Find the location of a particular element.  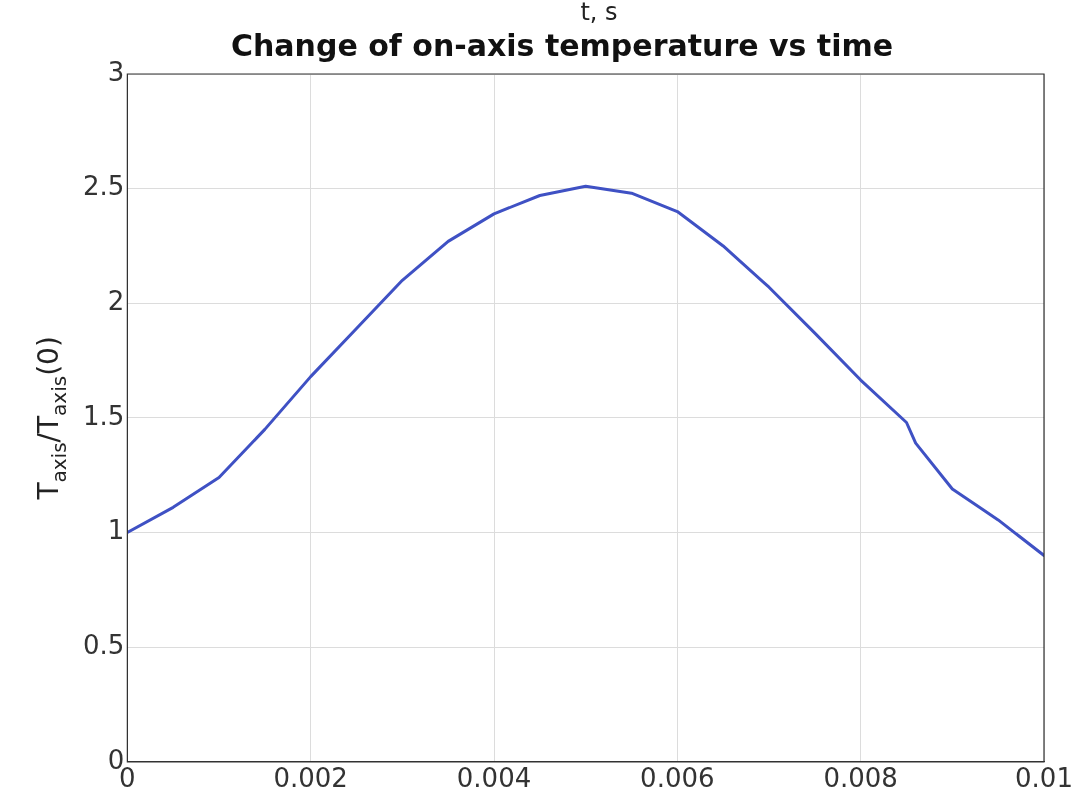

x-tick-label: 0.004 is located at coordinates (494, 778).